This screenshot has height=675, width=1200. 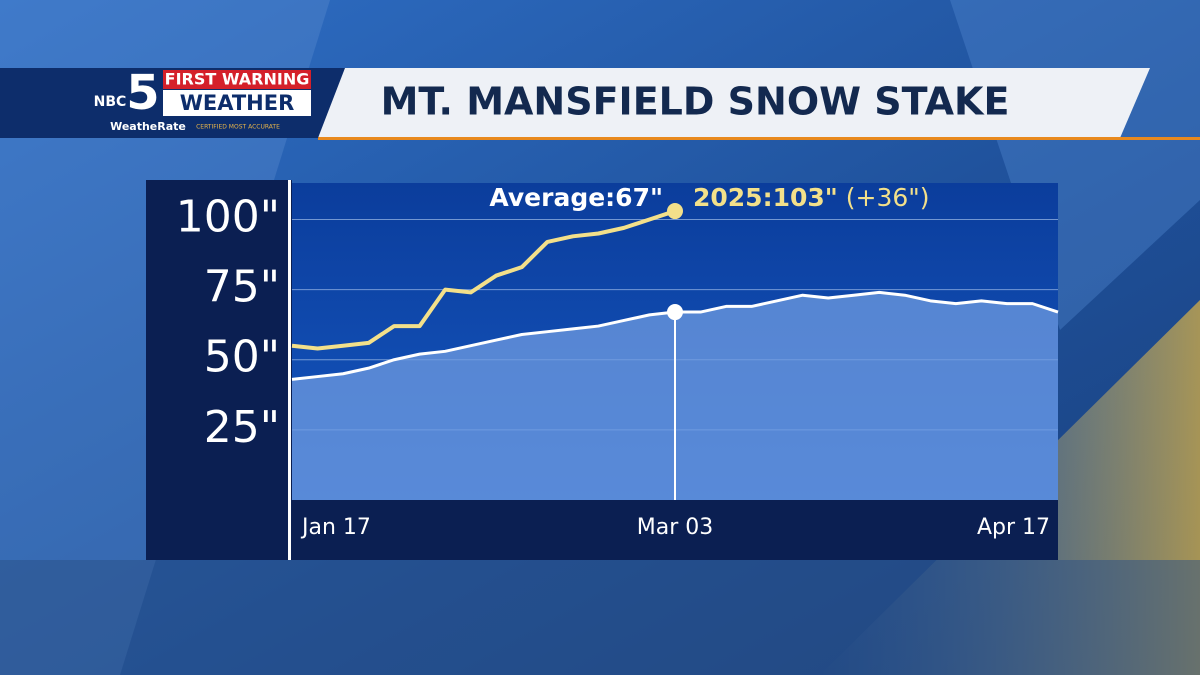 What do you see at coordinates (888, 197) in the screenshot?
I see `annotation: (+36")` at bounding box center [888, 197].